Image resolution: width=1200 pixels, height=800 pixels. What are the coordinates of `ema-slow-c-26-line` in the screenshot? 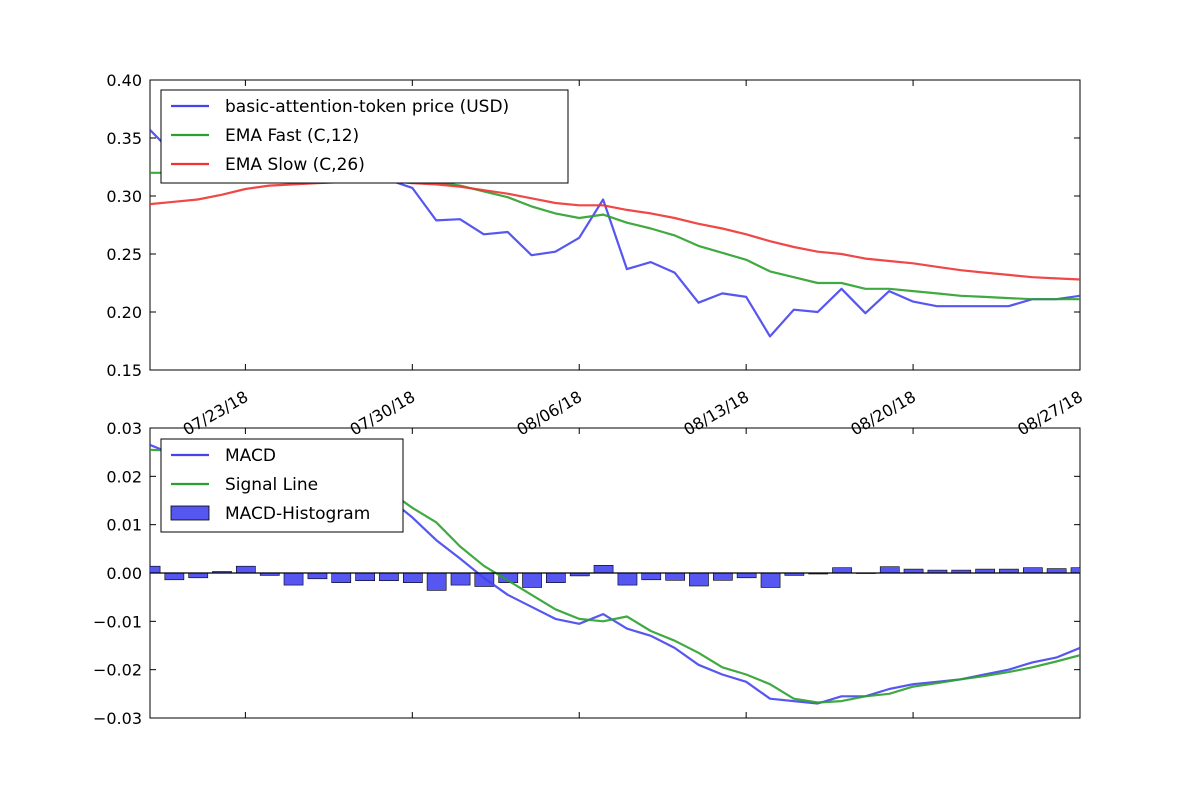 It's located at (615, 230).